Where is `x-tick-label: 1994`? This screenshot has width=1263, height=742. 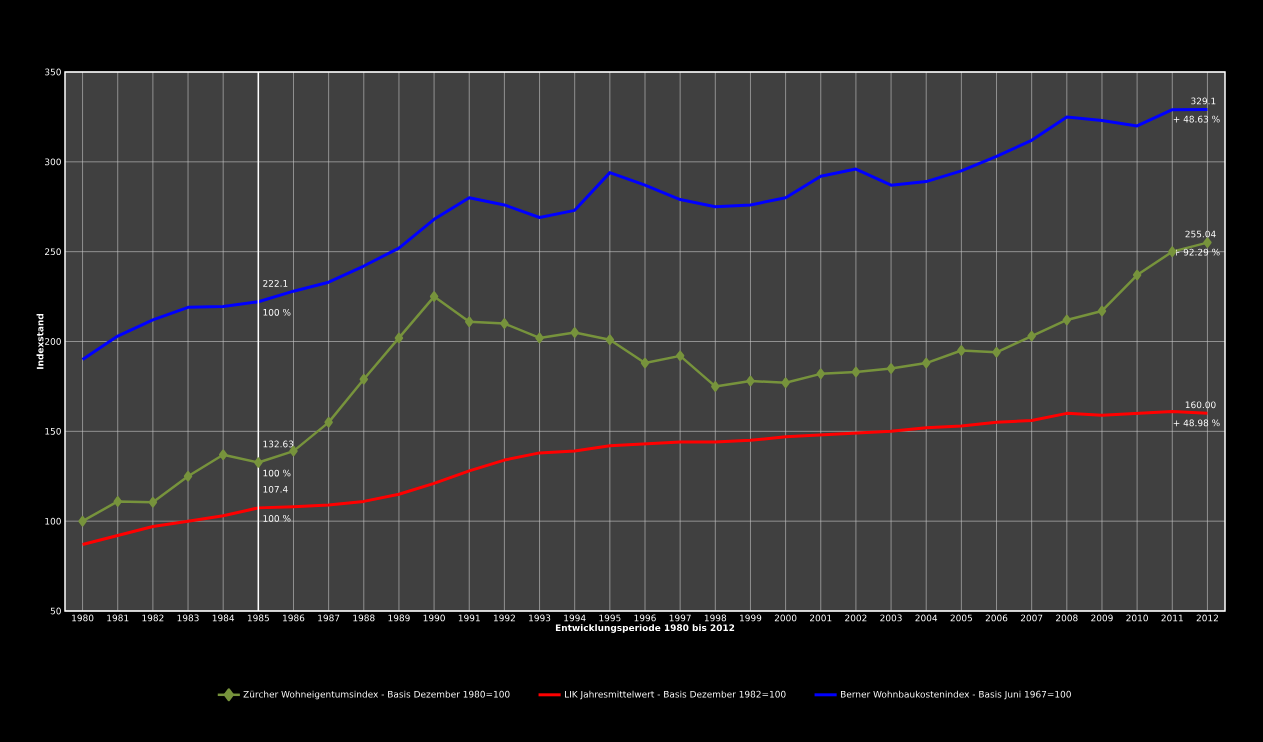 x-tick-label: 1994 is located at coordinates (575, 618).